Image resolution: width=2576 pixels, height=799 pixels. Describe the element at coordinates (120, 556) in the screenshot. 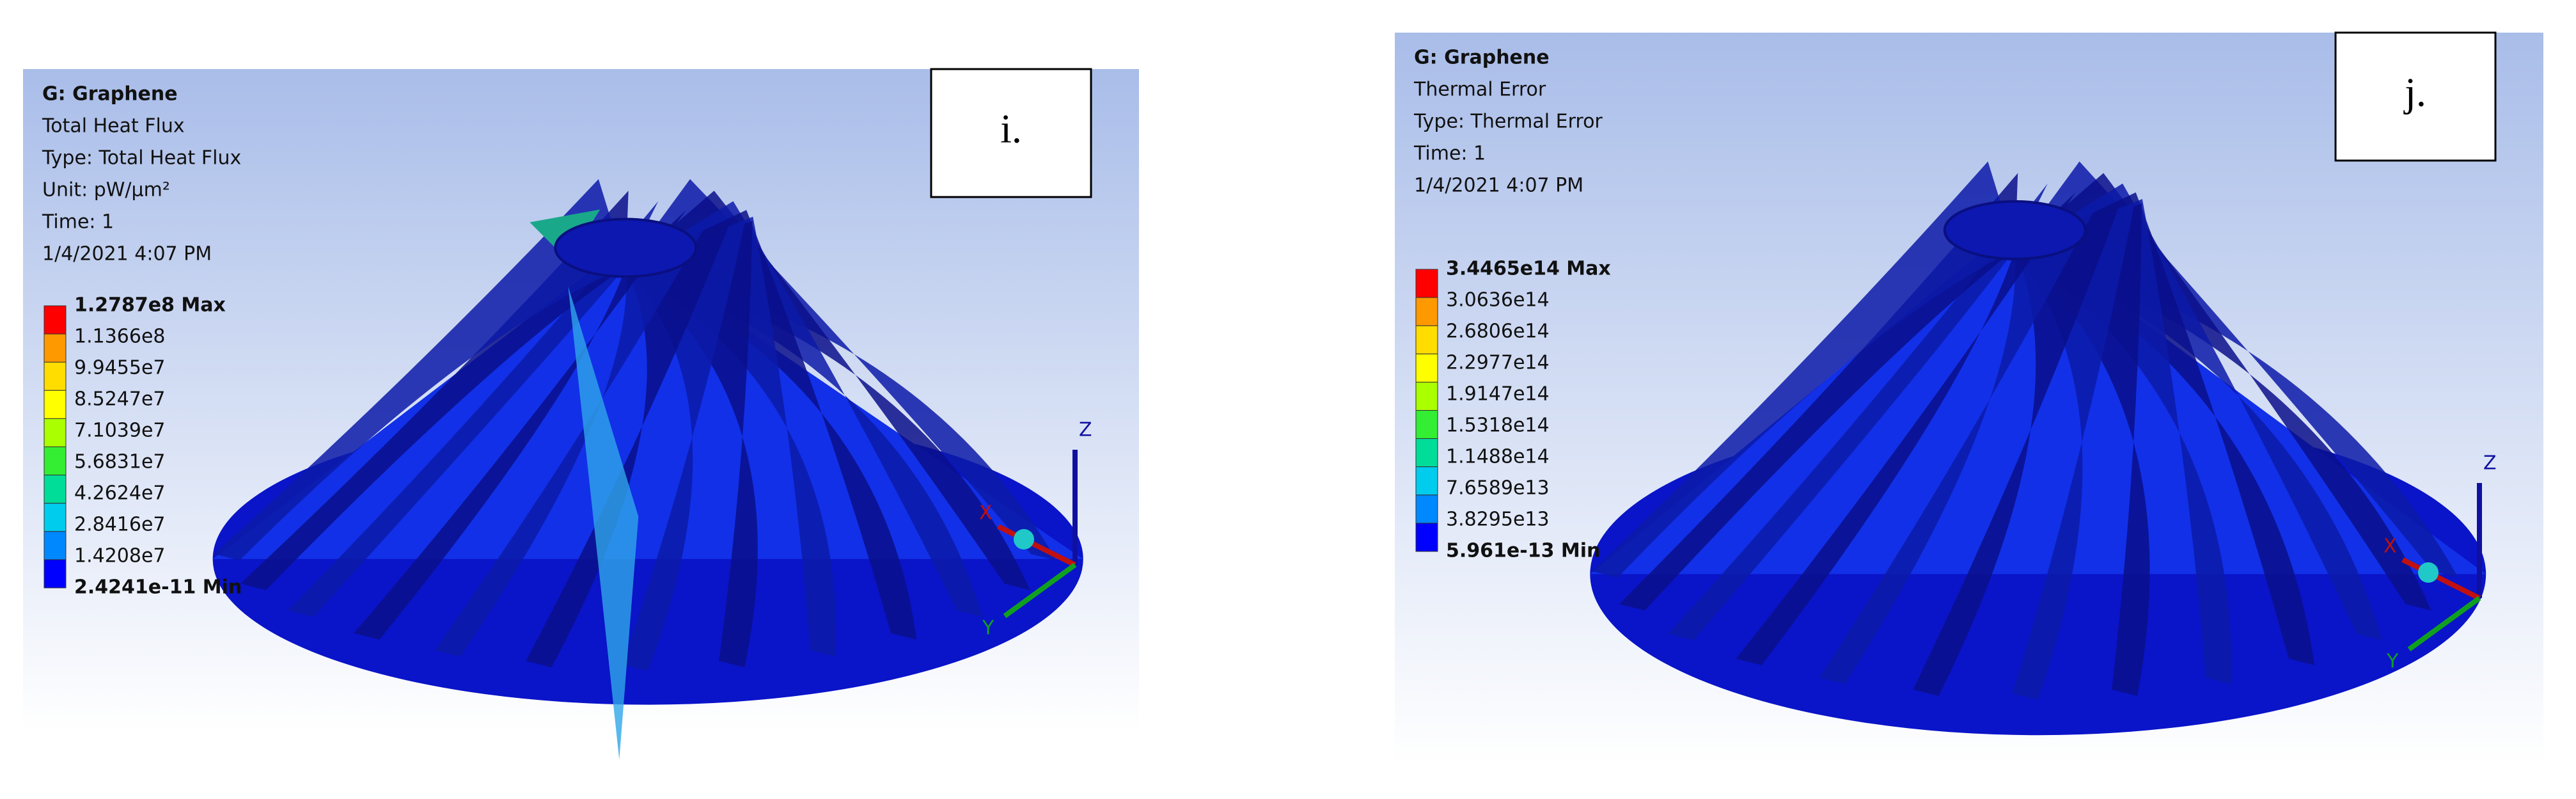

I see `legend-label: 1.4208e7` at that location.